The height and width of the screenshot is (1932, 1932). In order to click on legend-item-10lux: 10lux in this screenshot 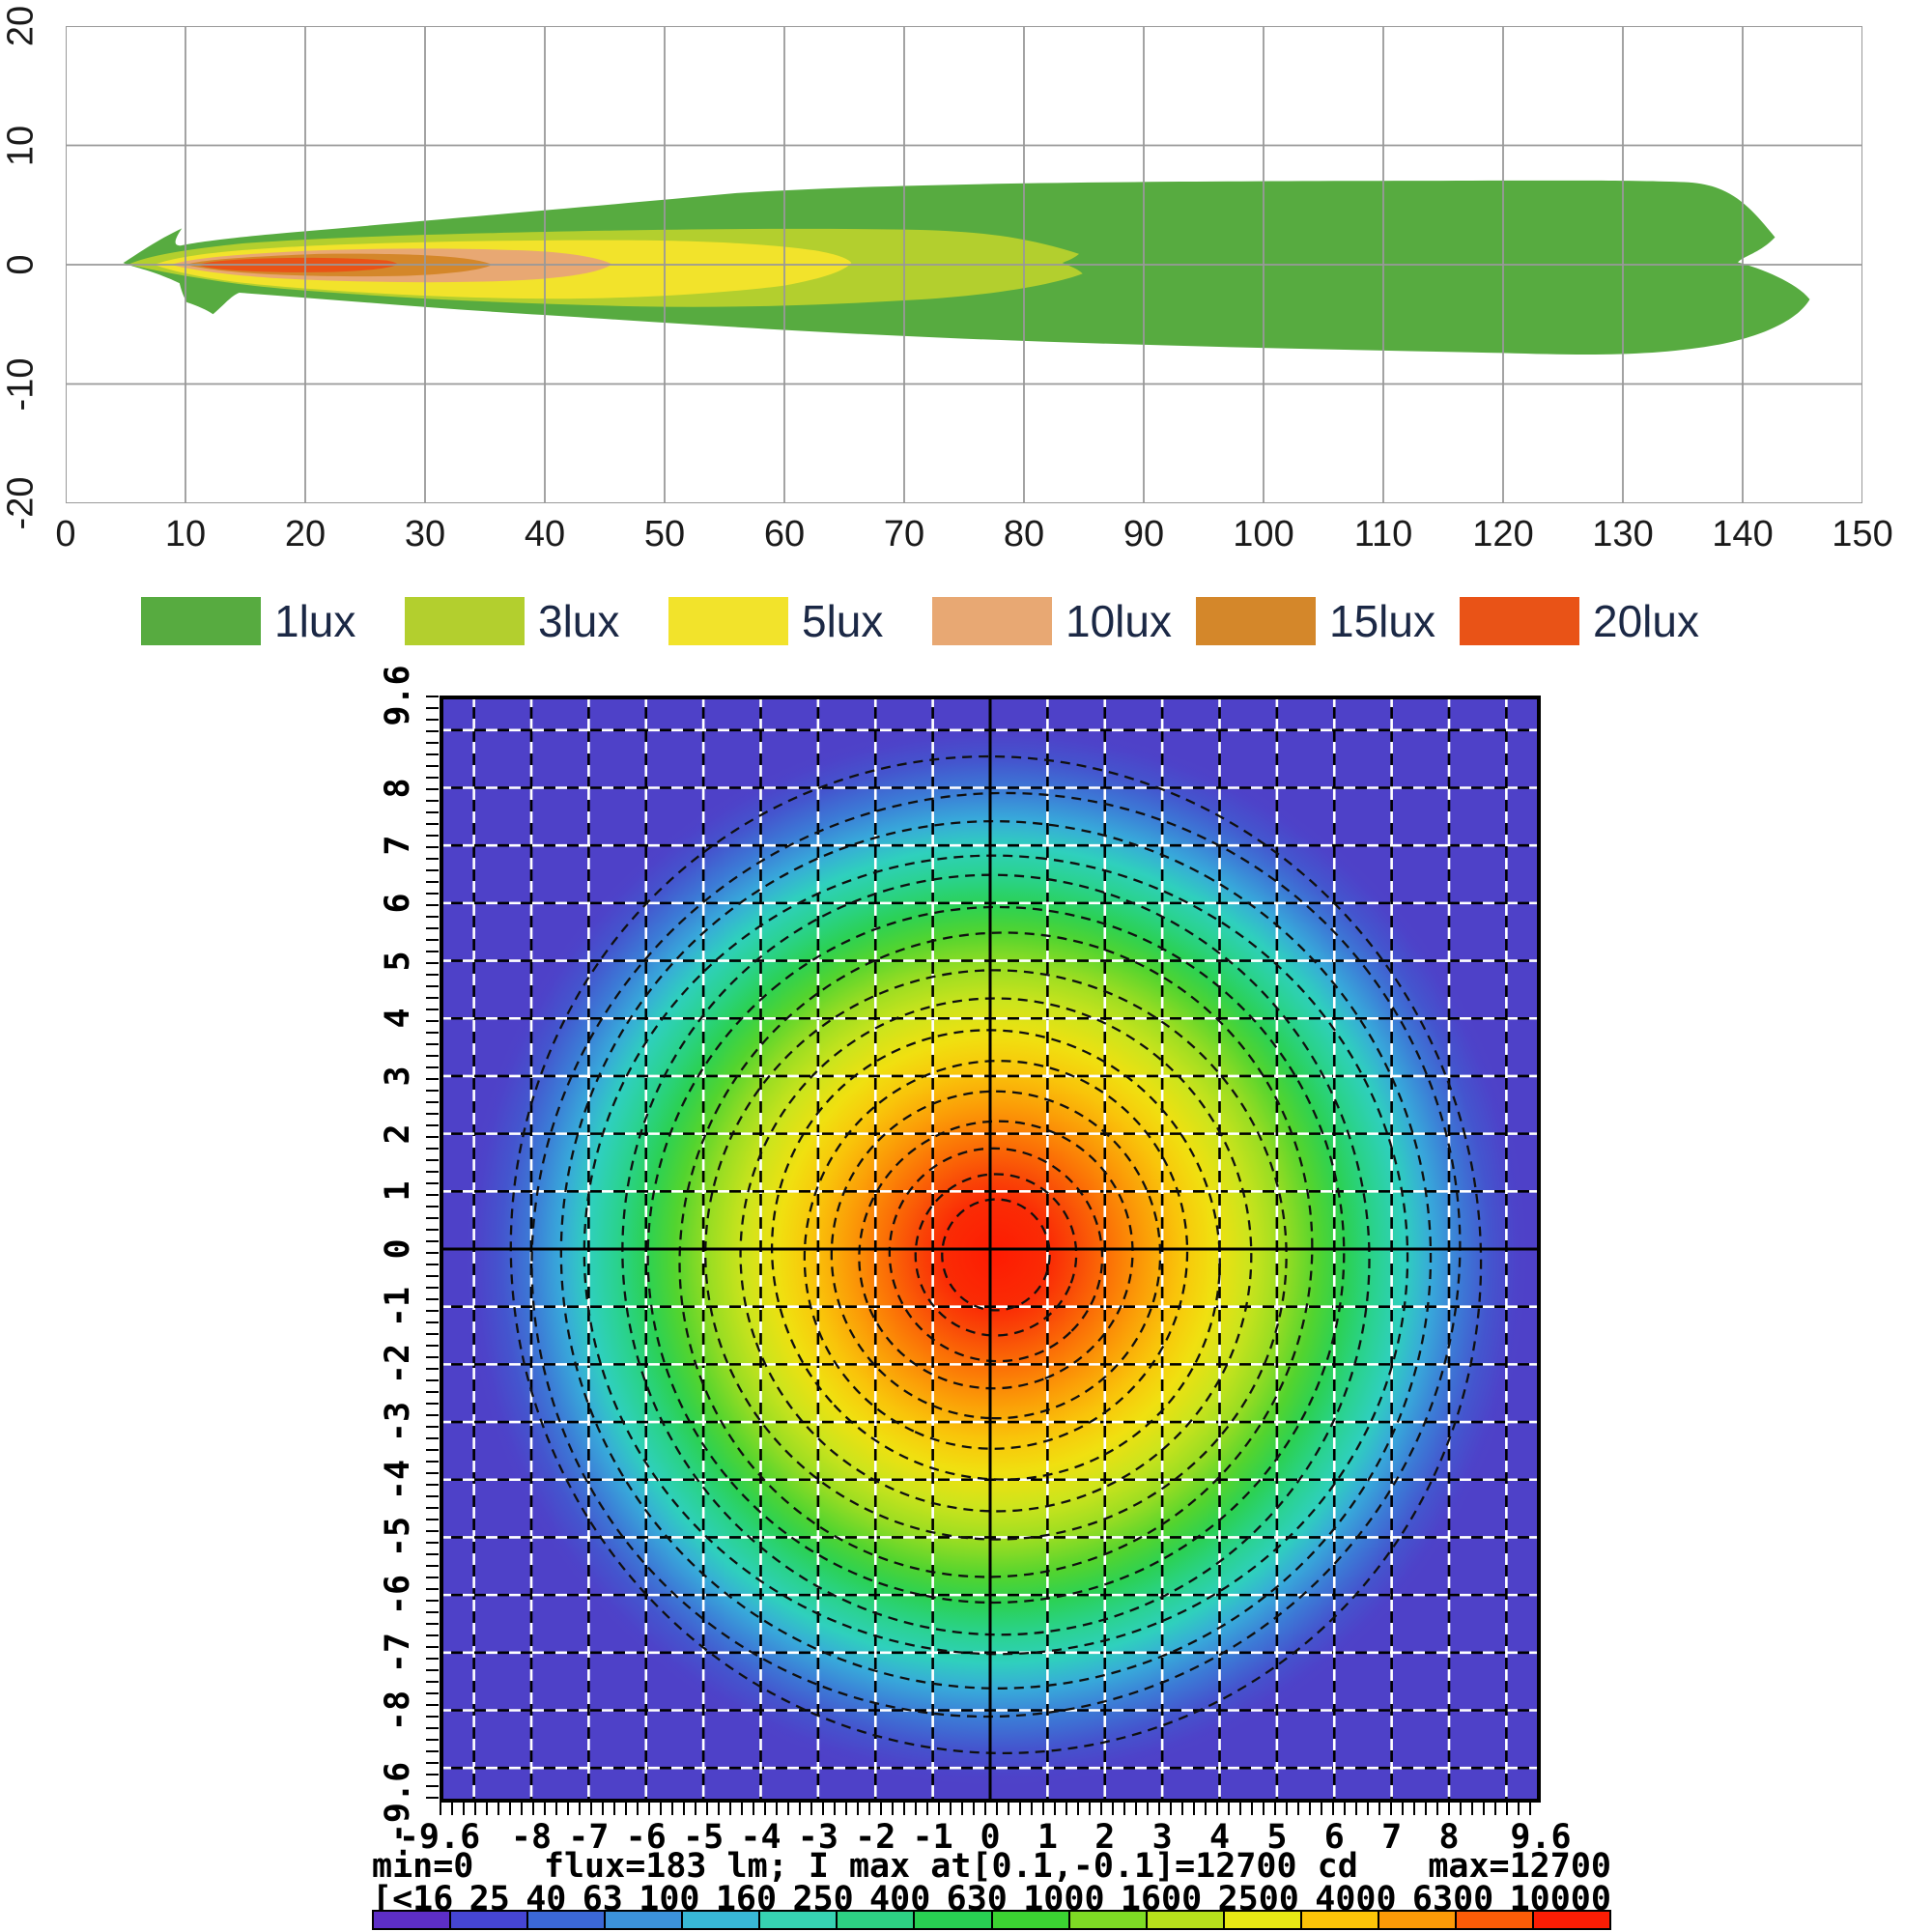, I will do `click(1064, 621)`.